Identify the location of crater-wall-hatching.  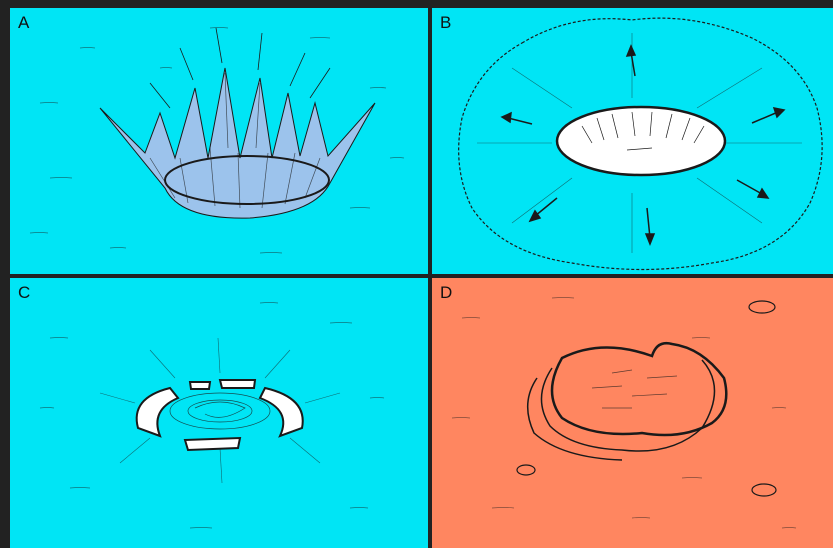
(643, 131).